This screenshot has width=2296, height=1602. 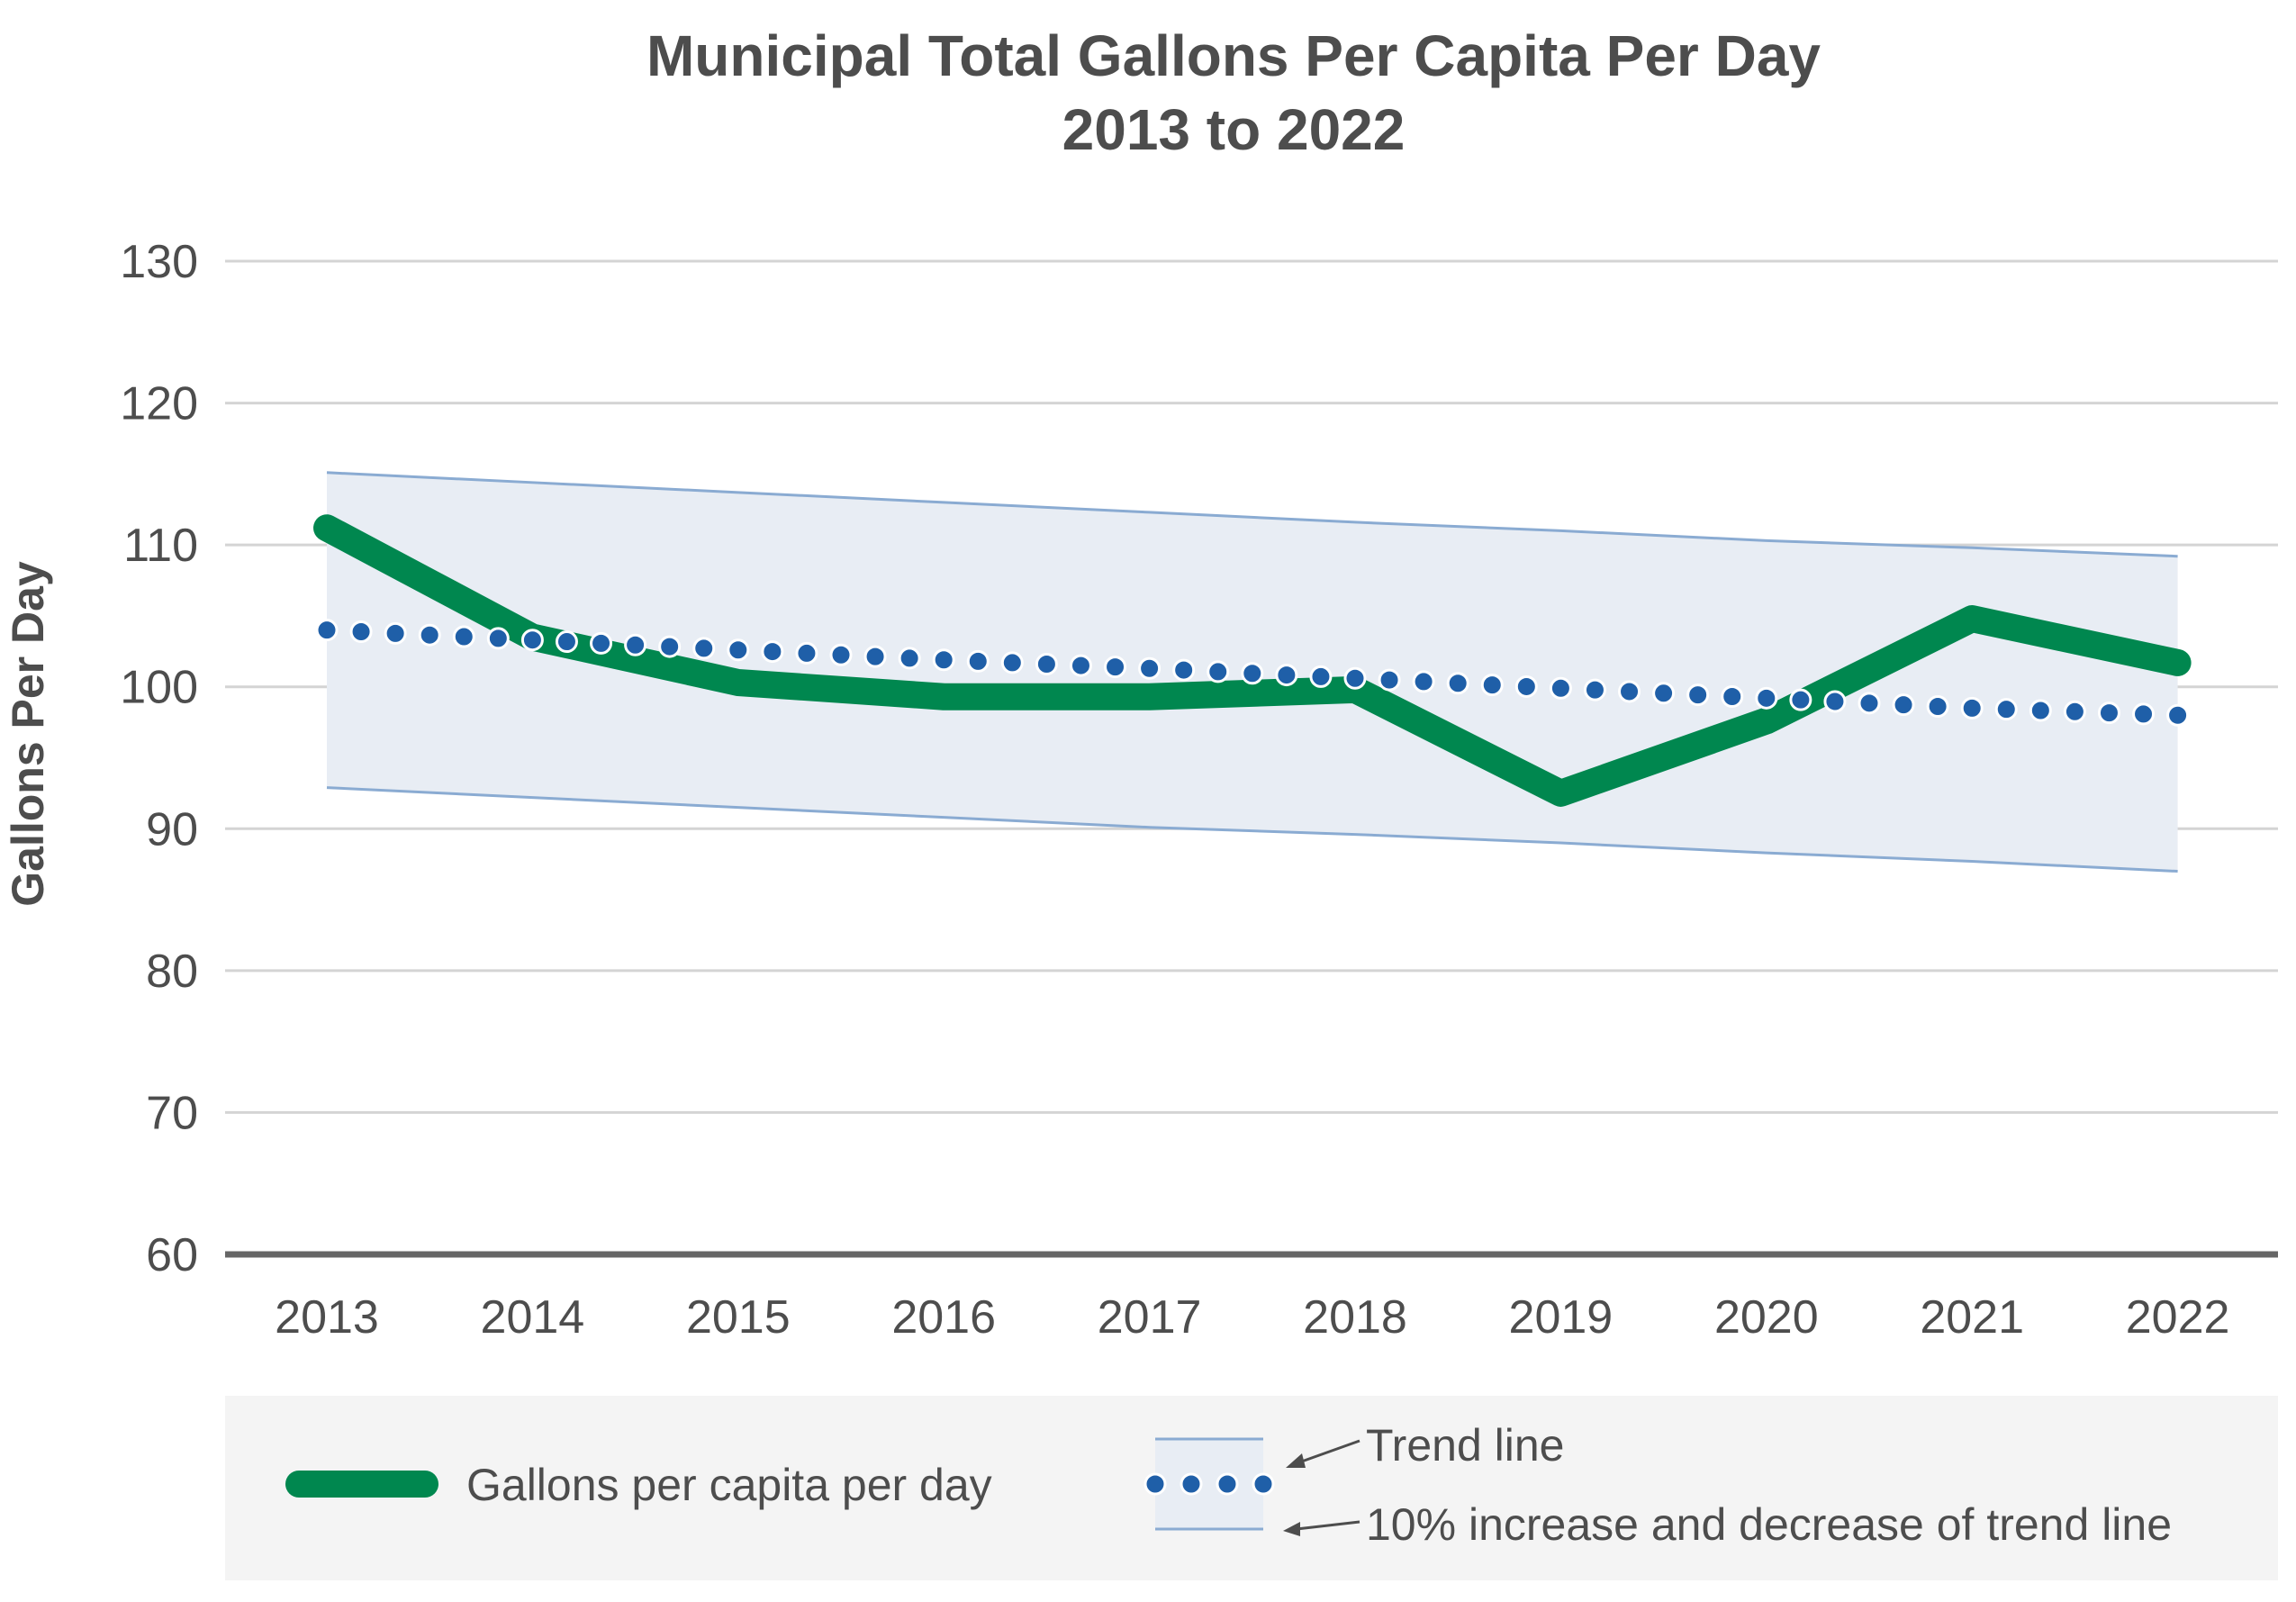 I want to click on x-tick-label: 2022, so click(x=2178, y=1317).